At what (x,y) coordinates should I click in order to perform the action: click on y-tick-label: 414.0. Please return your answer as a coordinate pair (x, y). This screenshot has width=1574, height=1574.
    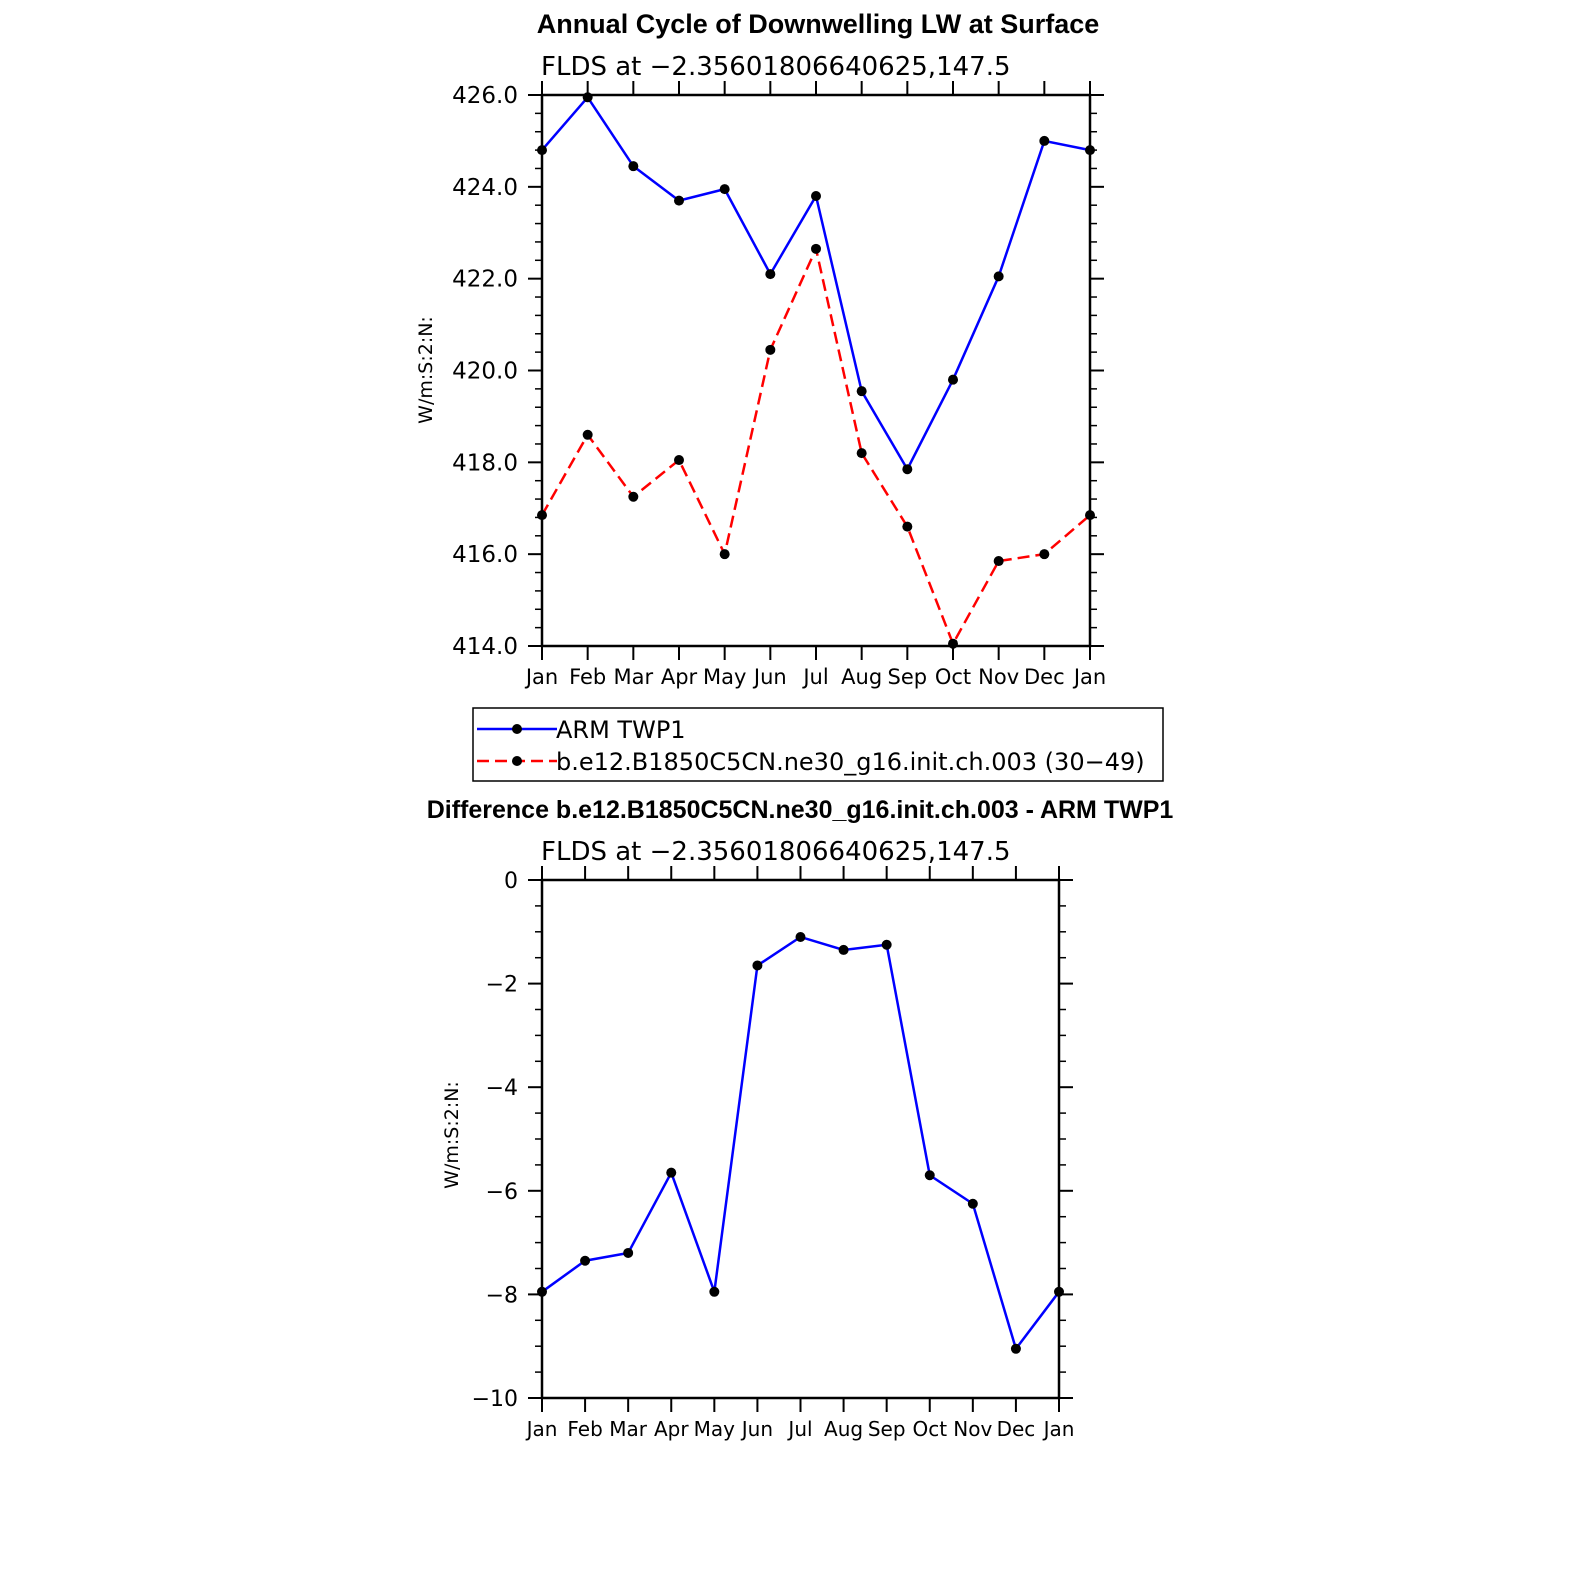
    Looking at the image, I should click on (485, 647).